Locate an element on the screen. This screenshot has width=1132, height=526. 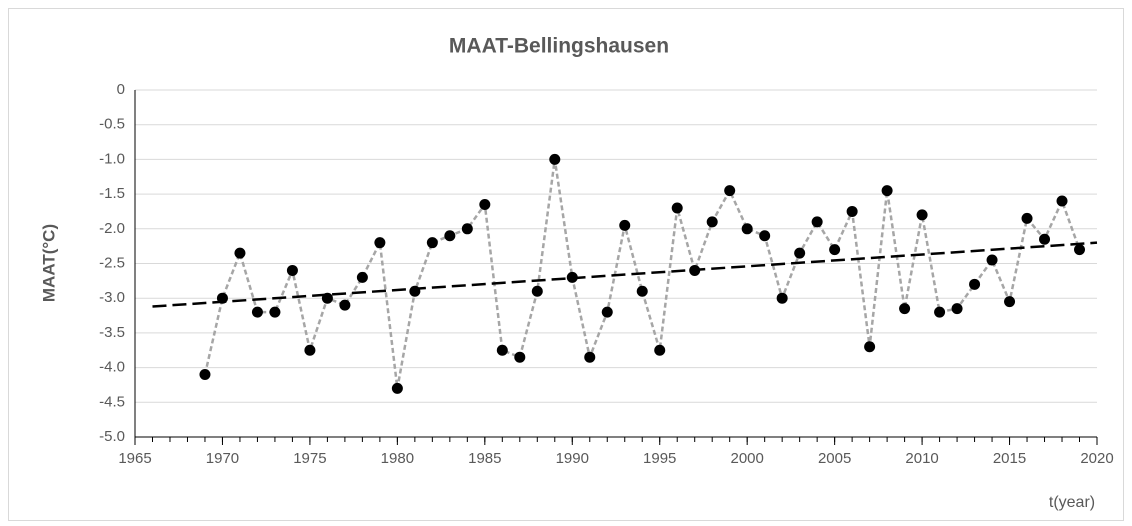
chart-title: MAAT-Bellingshausen is located at coordinates (559, 46).